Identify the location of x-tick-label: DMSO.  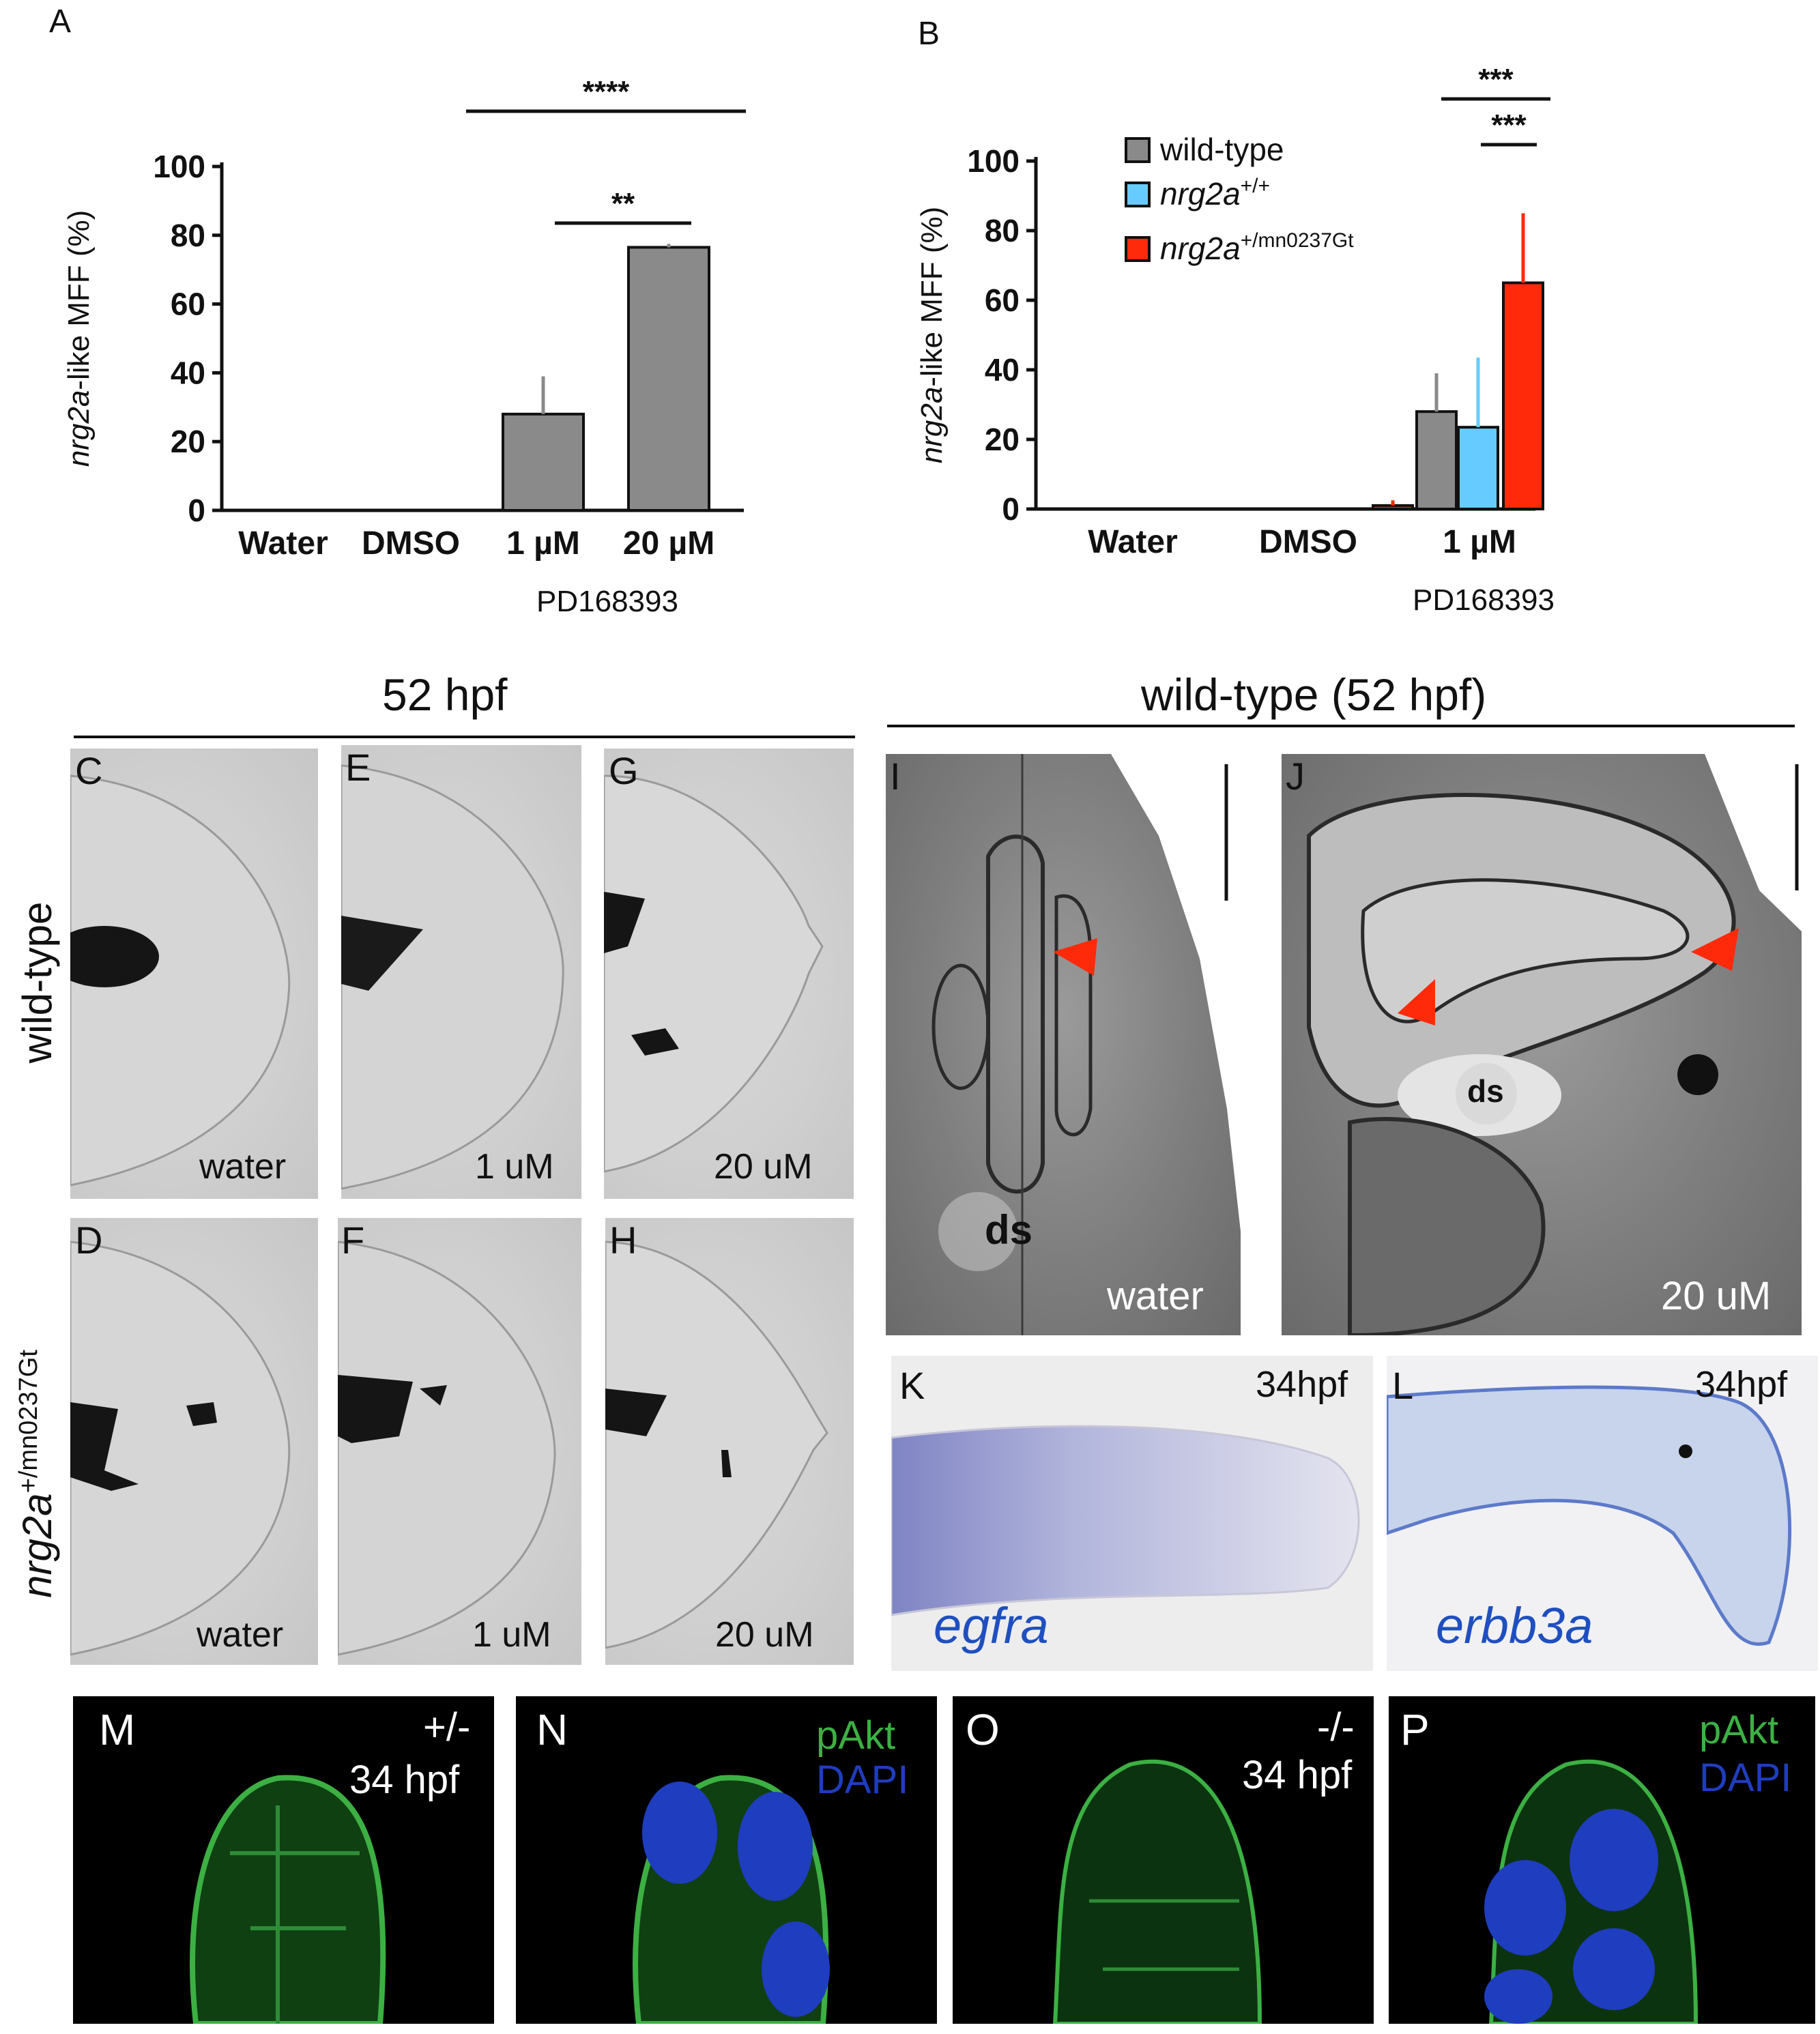
(411, 543).